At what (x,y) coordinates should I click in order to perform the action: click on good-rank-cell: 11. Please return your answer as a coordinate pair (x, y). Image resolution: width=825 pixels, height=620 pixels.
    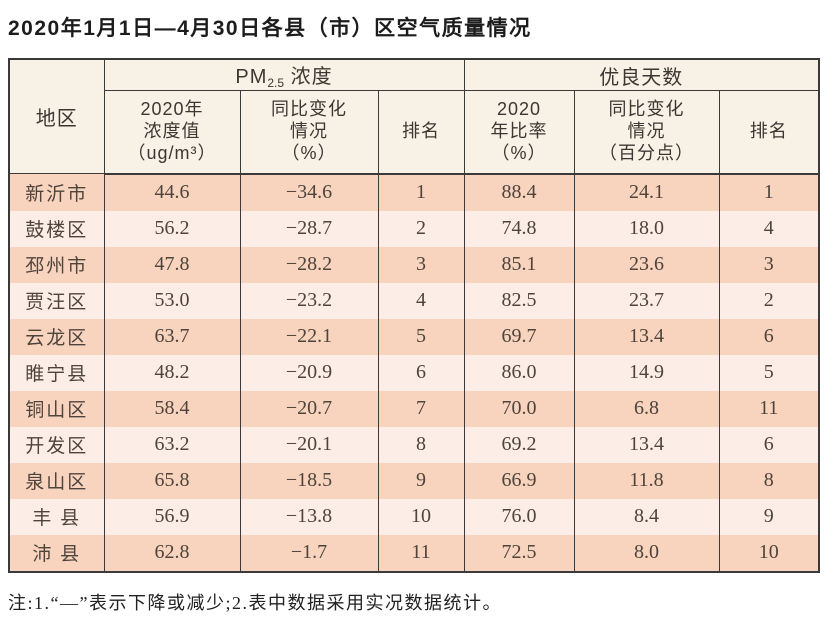
    Looking at the image, I should click on (769, 408).